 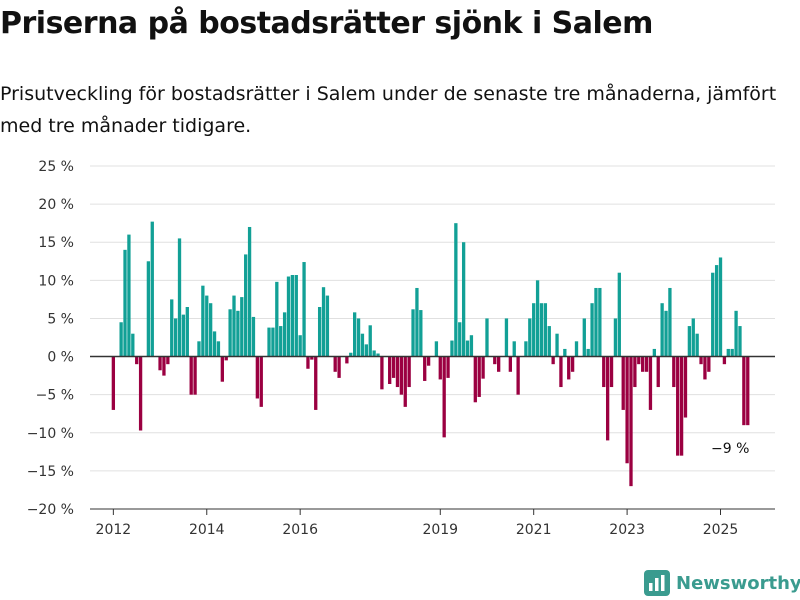 I want to click on y-tick-label: 0 %, so click(x=60, y=358).